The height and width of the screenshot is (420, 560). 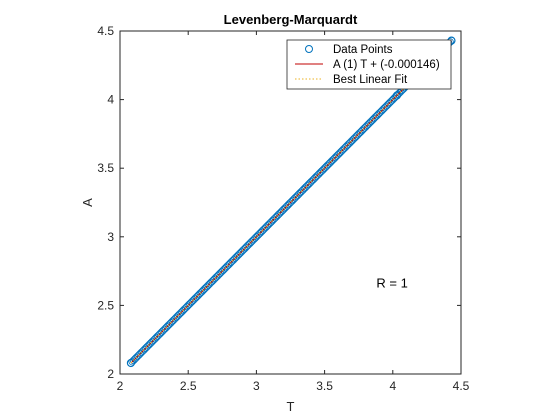 What do you see at coordinates (87, 202) in the screenshot?
I see `y-axis-label: A` at bounding box center [87, 202].